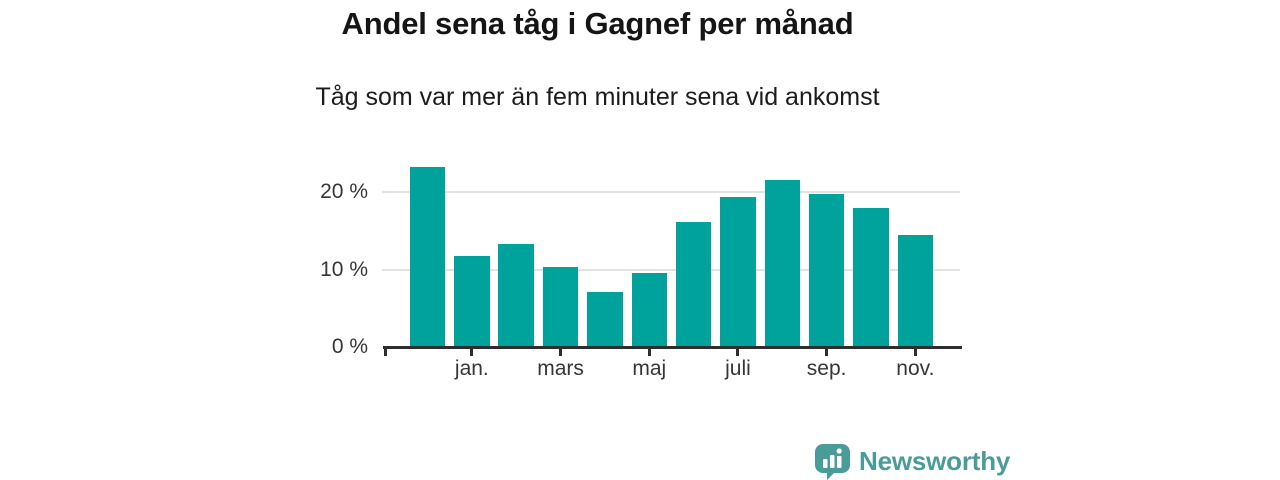 The width and height of the screenshot is (1280, 480). Describe the element at coordinates (649, 352) in the screenshot. I see `x-tick-maj` at that location.